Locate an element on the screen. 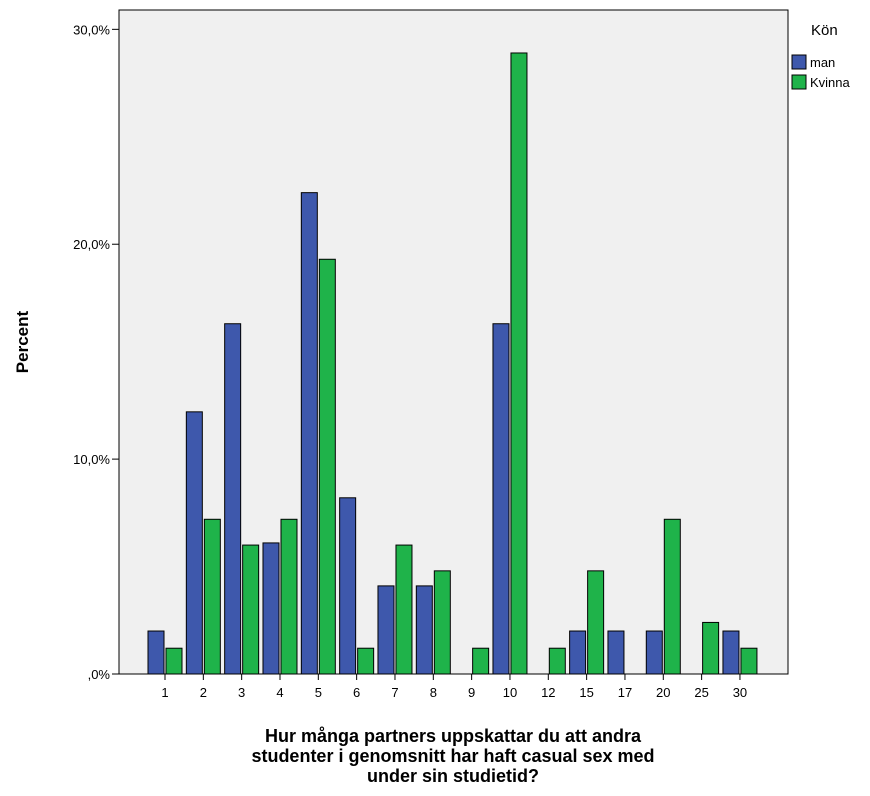 This screenshot has width=870, height=796. x-tick-label-7: 7 is located at coordinates (394, 692).